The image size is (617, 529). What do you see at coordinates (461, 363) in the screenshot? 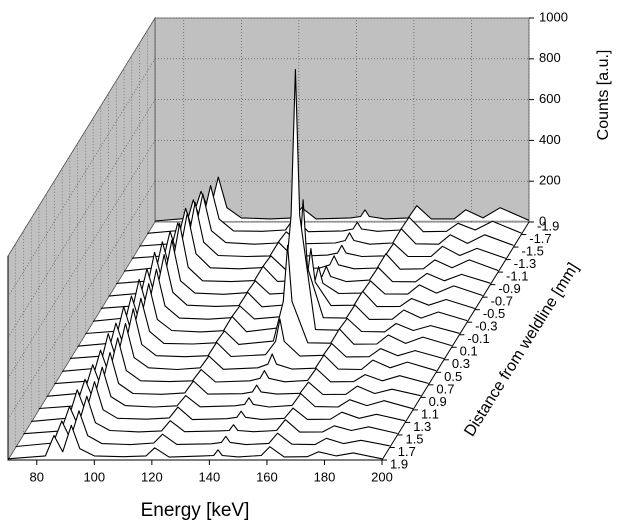
I see `z-tick-label: 0.3` at bounding box center [461, 363].